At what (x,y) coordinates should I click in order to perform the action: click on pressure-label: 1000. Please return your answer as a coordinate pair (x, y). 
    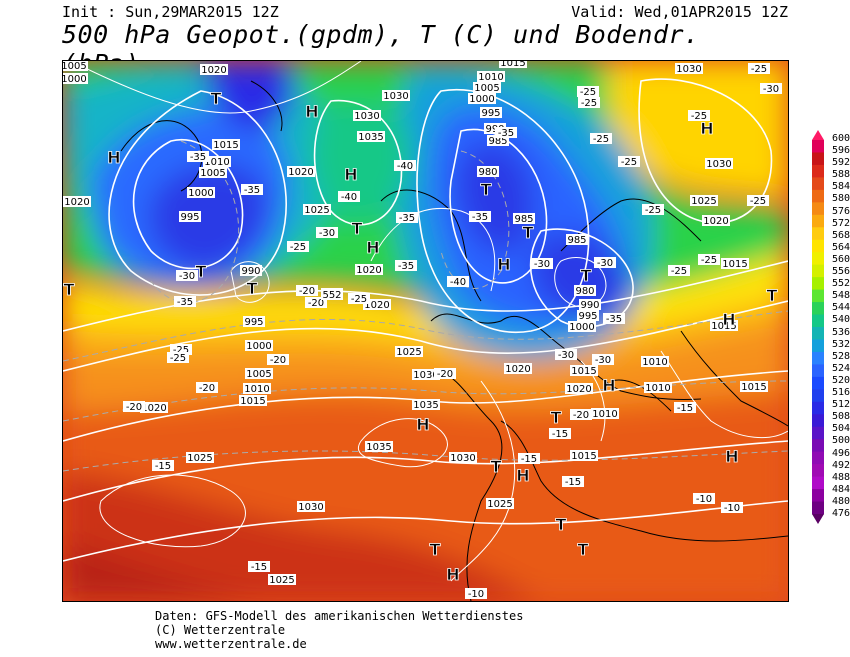
    Looking at the image, I should click on (75, 79).